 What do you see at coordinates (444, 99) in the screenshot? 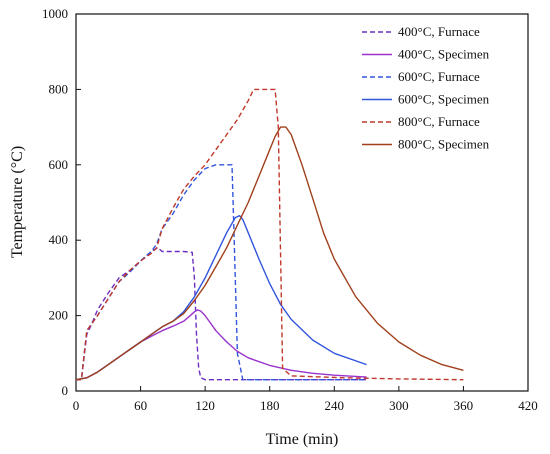
I see `legend-label-4: 600°C, Specimen` at bounding box center [444, 99].